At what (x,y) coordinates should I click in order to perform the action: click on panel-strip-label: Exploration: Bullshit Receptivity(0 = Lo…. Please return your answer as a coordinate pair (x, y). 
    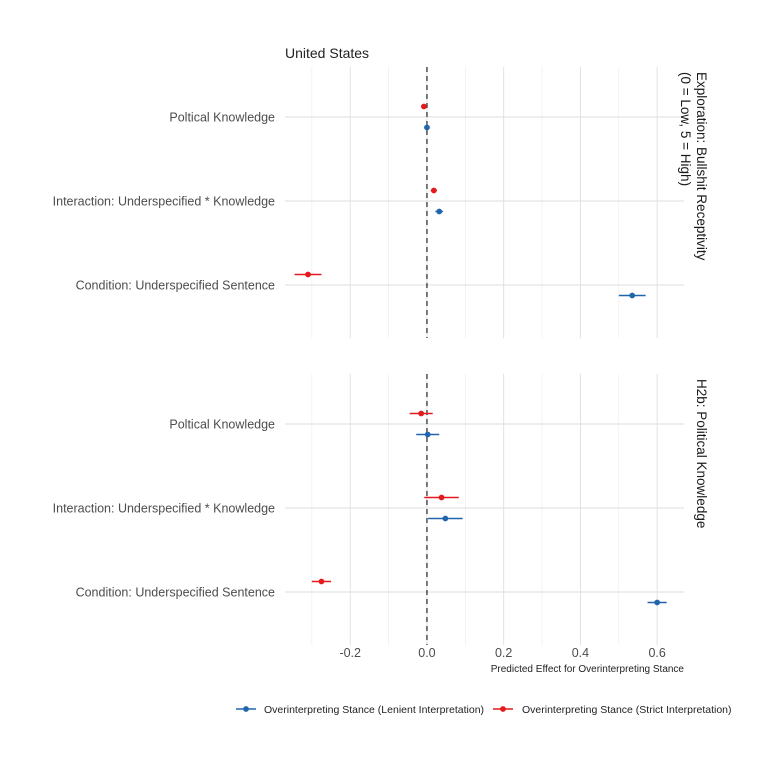
    Looking at the image, I should click on (693, 166).